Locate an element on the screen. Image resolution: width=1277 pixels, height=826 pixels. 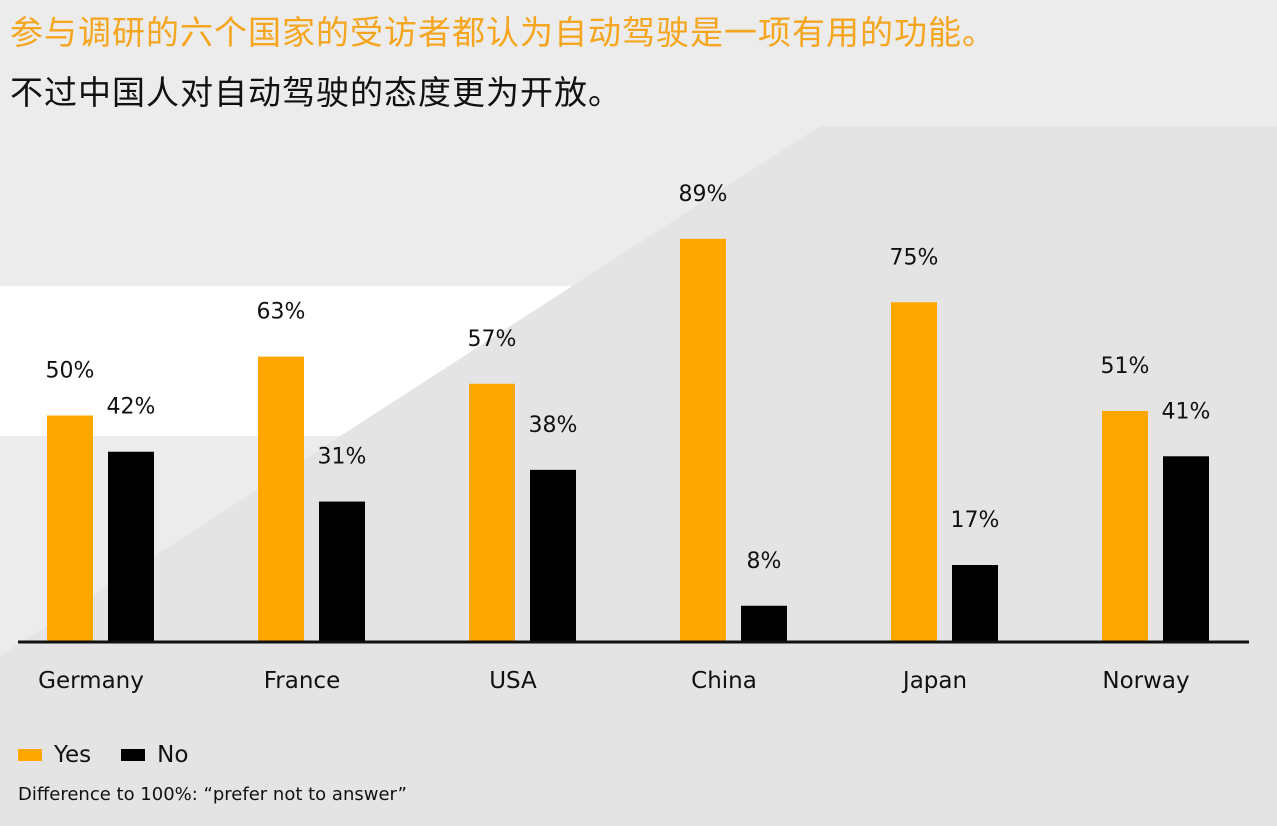
bar-no-norway is located at coordinates (1186, 549).